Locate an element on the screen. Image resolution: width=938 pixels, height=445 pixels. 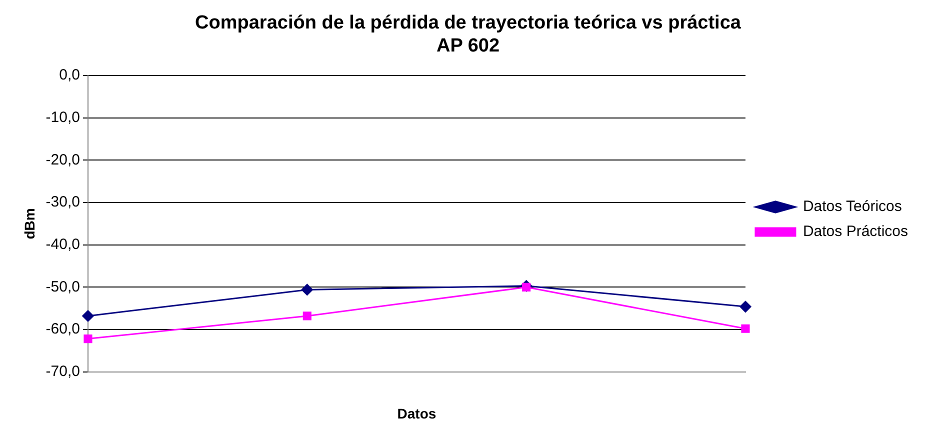
x-axis-title: Datos is located at coordinates (416, 413).